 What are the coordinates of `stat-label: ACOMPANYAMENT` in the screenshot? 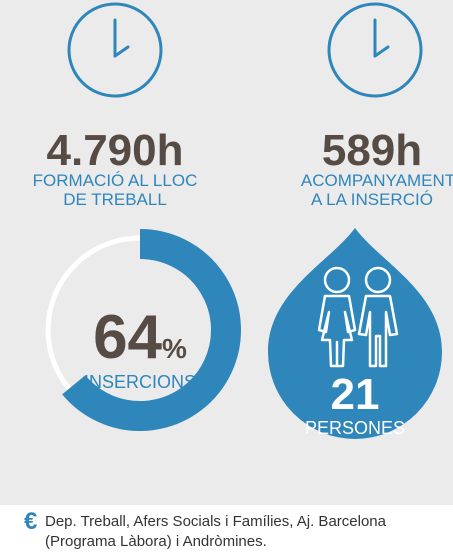 It's located at (377, 180).